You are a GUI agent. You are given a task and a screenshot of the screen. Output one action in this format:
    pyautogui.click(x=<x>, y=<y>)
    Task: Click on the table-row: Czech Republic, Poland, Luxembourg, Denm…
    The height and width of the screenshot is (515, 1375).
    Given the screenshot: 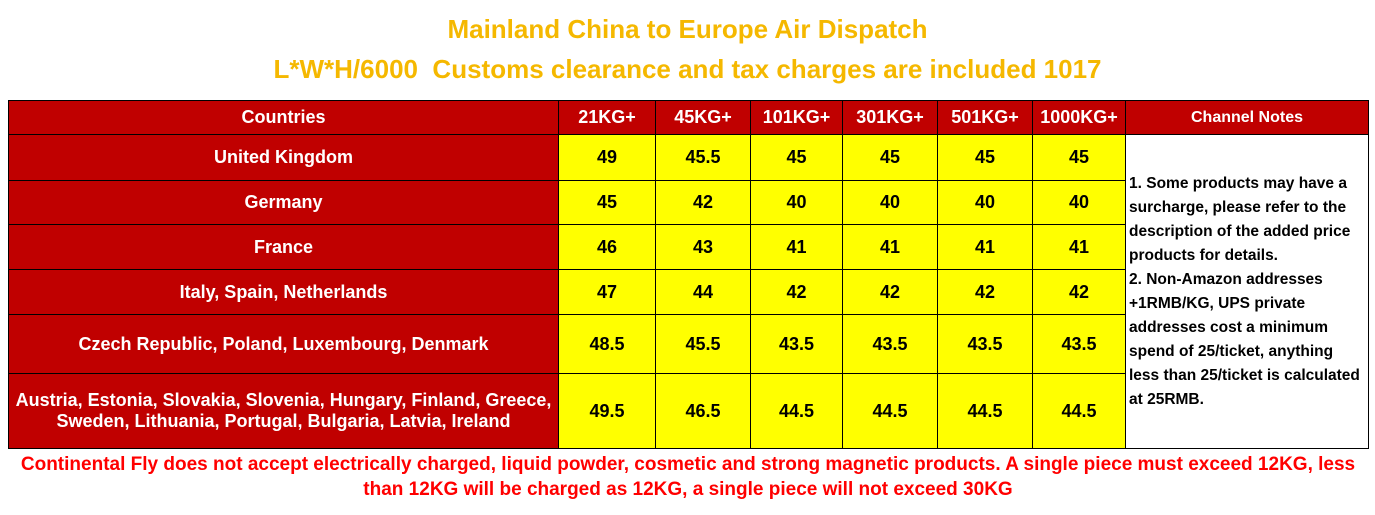 What is the action you would take?
    pyautogui.click(x=688, y=344)
    